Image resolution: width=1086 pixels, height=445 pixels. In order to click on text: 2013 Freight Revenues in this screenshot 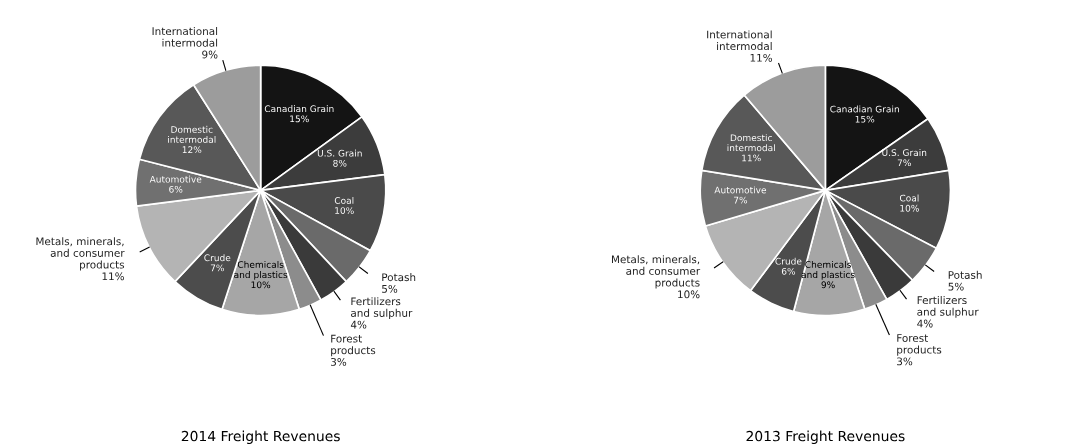, I will do `click(825, 437)`.